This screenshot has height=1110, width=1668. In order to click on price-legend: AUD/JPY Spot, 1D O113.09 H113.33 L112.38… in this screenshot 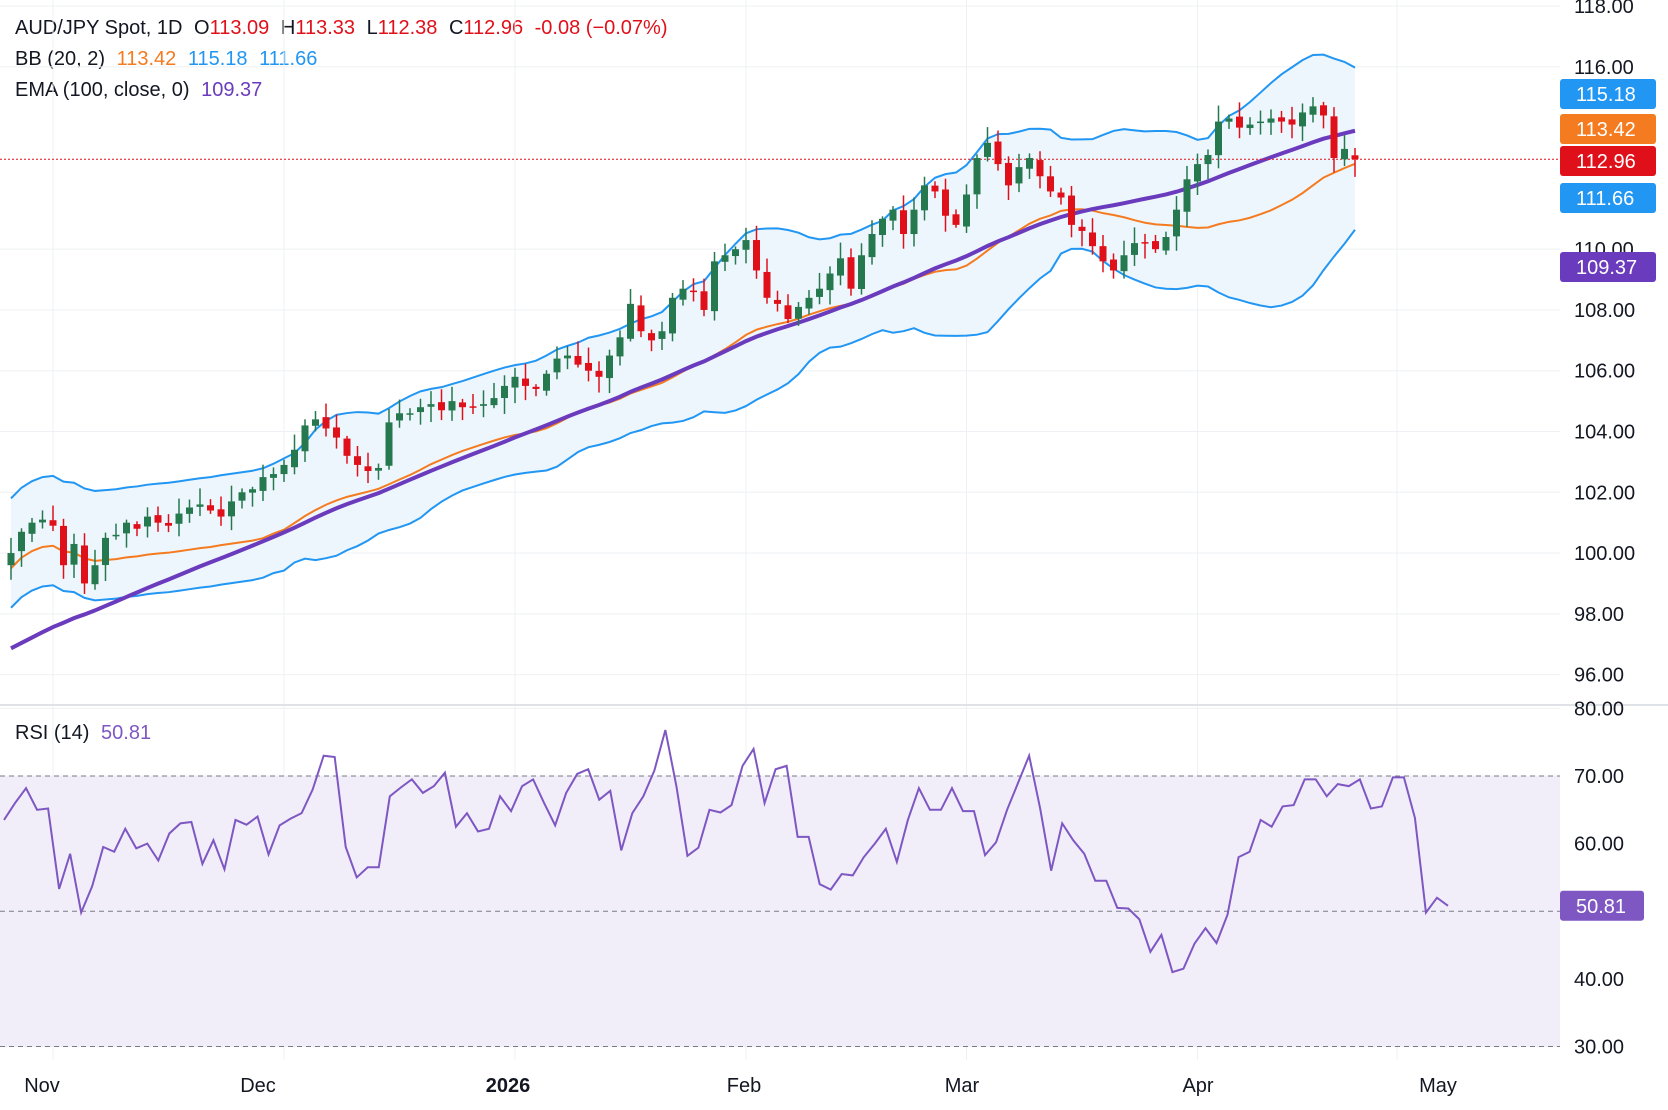, I will do `click(344, 28)`.